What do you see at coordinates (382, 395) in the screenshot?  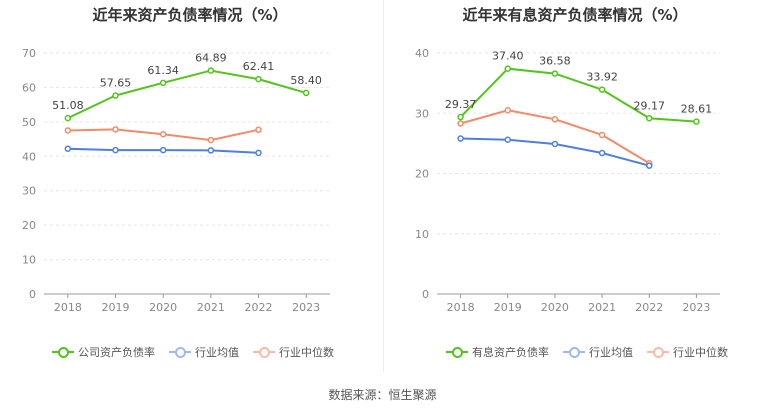 I see `data-source-note: 数据来源：恒生聚源` at bounding box center [382, 395].